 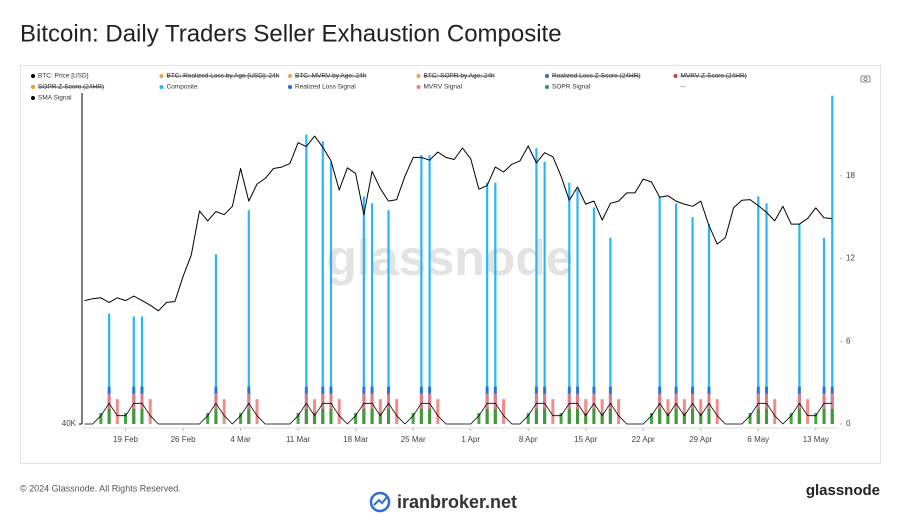 I want to click on brand: glassnode, so click(x=843, y=490).